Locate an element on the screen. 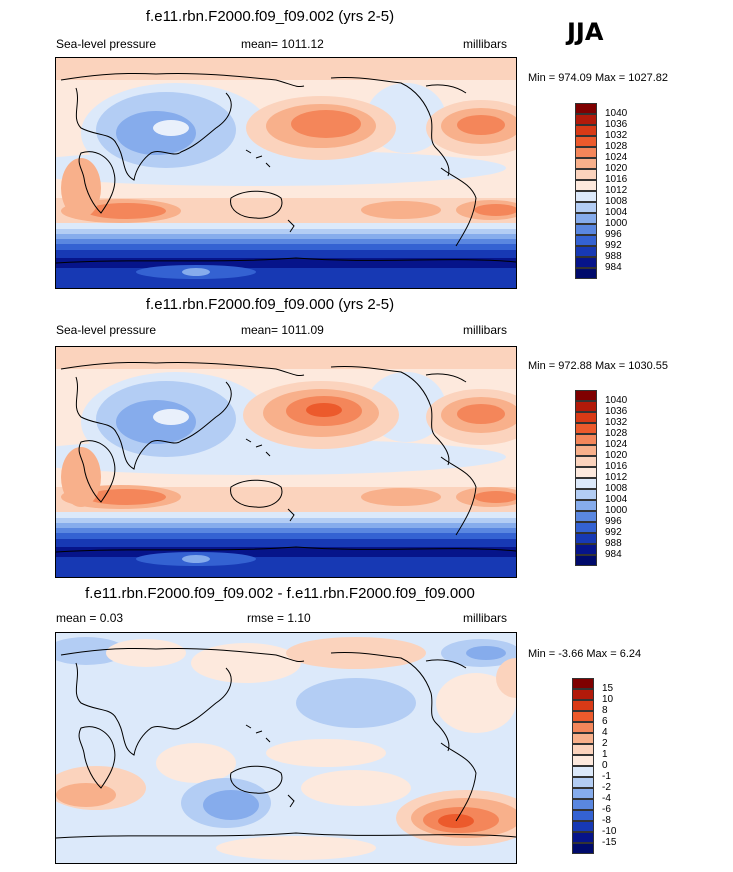 The height and width of the screenshot is (872, 733). colorbar-label: 8 is located at coordinates (605, 710).